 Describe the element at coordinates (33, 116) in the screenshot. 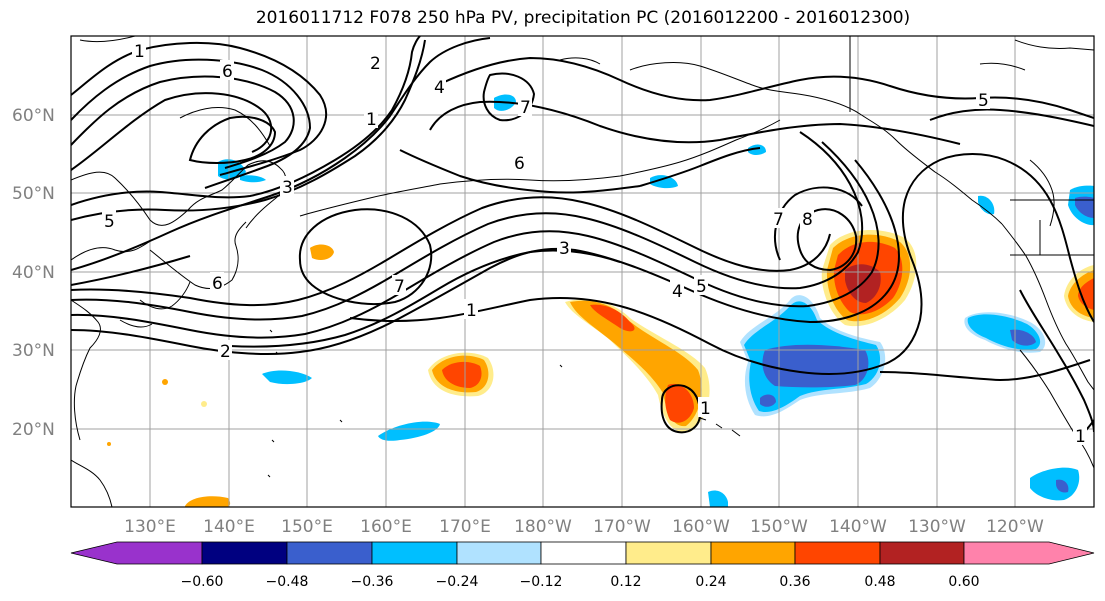

I see `lat-label: 60°N` at that location.